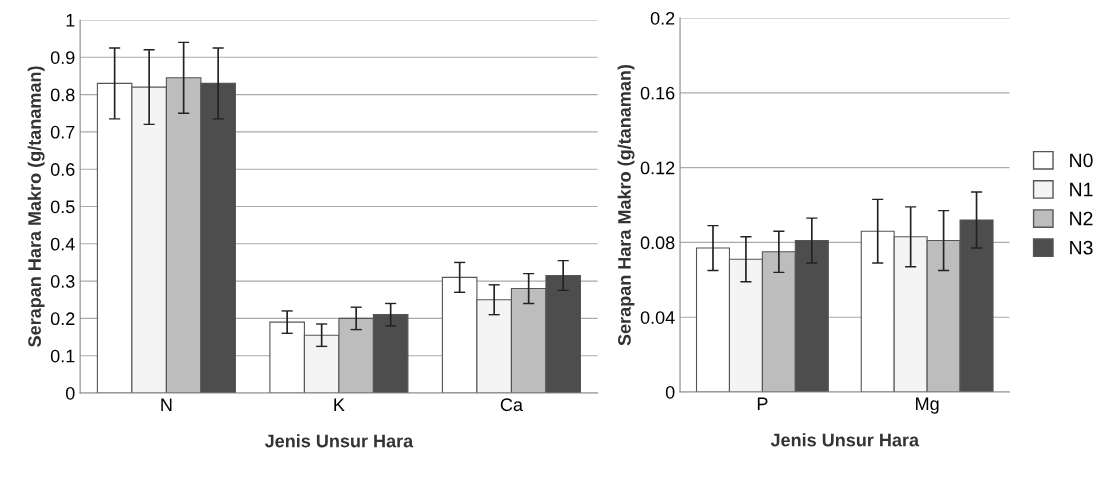  I want to click on y-tick-label: 0.9, so click(62, 57).